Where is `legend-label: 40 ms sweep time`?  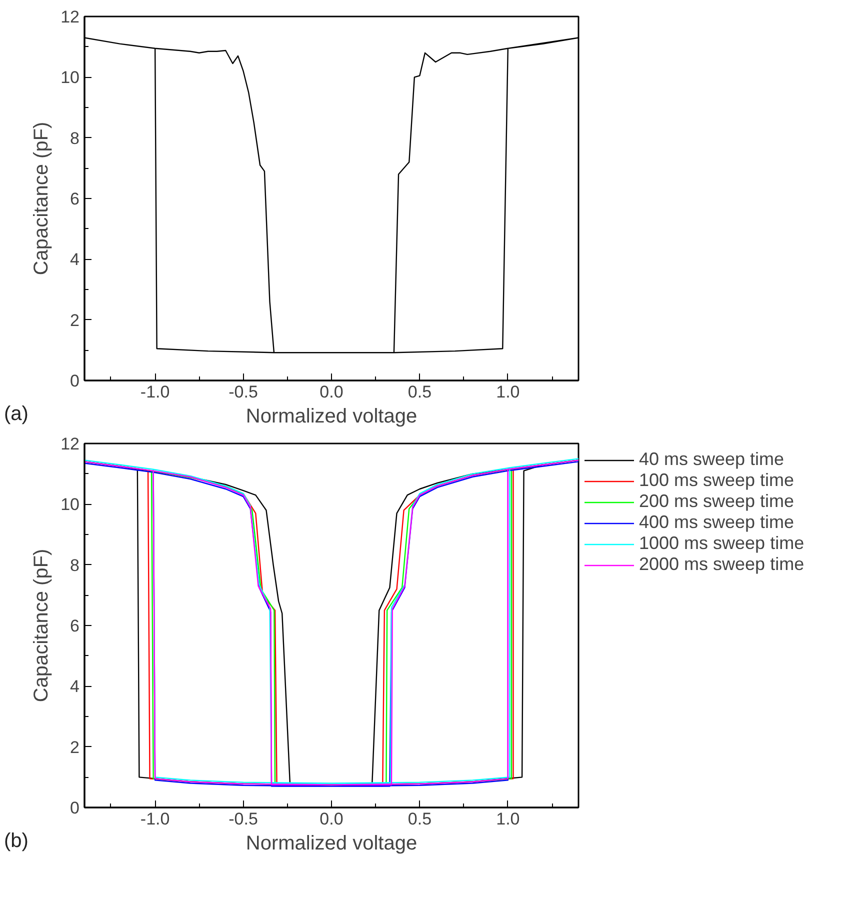 legend-label: 40 ms sweep time is located at coordinates (711, 459).